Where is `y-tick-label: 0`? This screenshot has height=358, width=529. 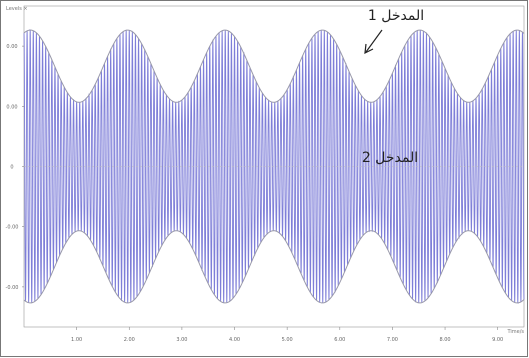 y-tick-label: 0 is located at coordinates (11, 168).